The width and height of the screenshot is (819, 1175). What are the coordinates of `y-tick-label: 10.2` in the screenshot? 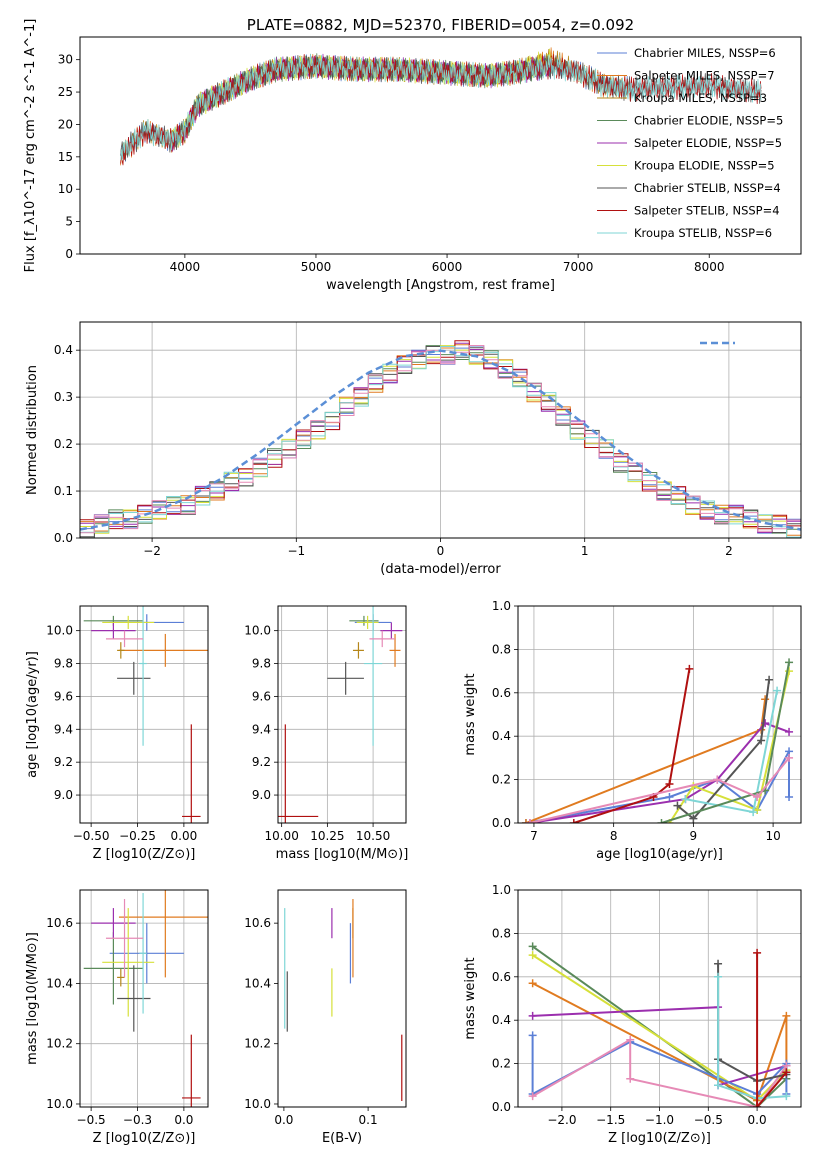 It's located at (59, 1044).